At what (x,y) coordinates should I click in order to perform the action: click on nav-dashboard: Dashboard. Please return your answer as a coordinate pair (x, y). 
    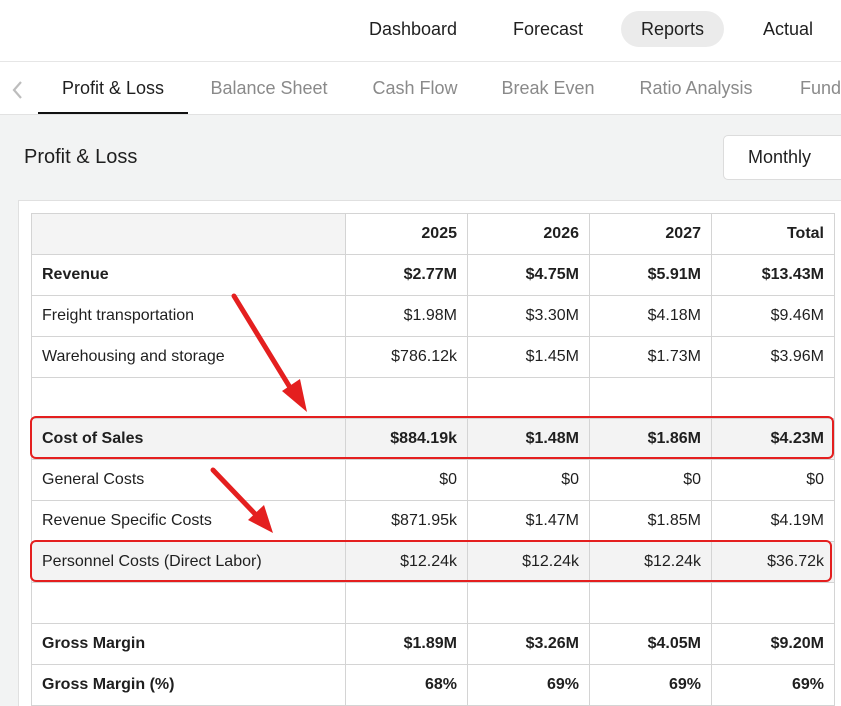
    Looking at the image, I should click on (413, 29).